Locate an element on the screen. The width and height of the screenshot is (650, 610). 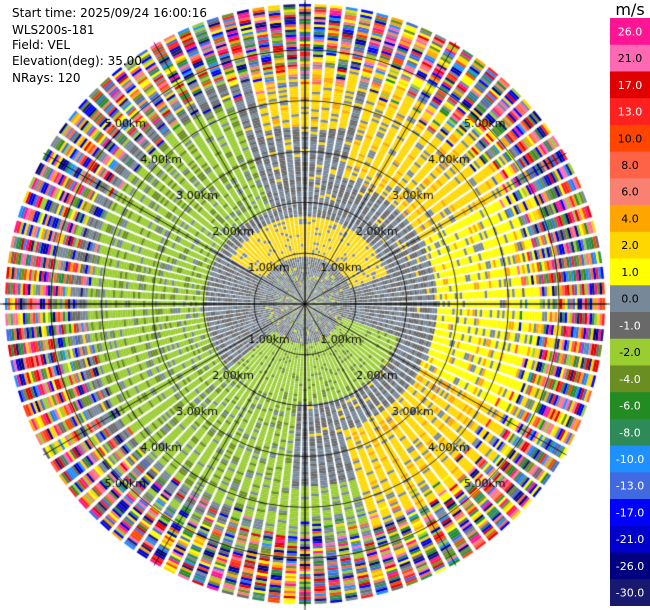
colorbar-tick-label: 10.0 is located at coordinates (630, 138).